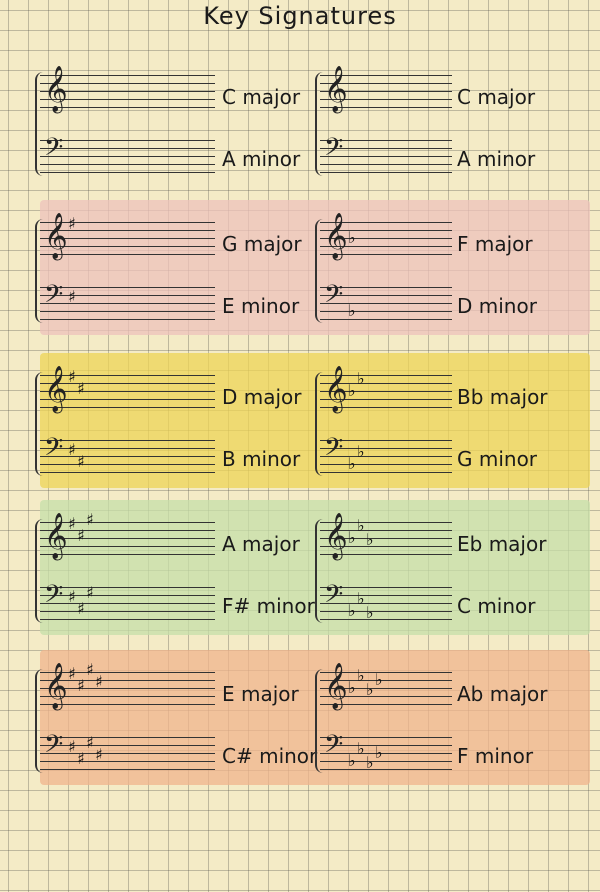 This screenshot has width=600, height=892. Describe the element at coordinates (262, 397) in the screenshot. I see `major-key-label: D major` at that location.